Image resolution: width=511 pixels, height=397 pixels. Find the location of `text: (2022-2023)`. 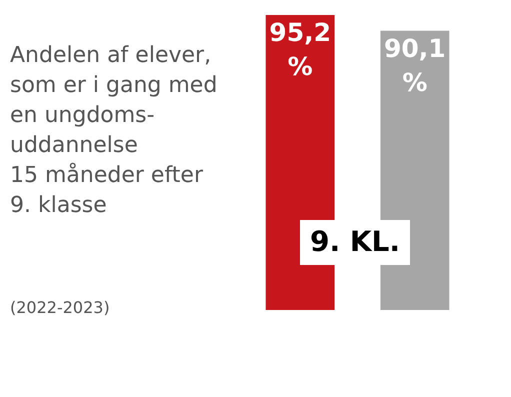

text: (2022-2023) is located at coordinates (60, 307).